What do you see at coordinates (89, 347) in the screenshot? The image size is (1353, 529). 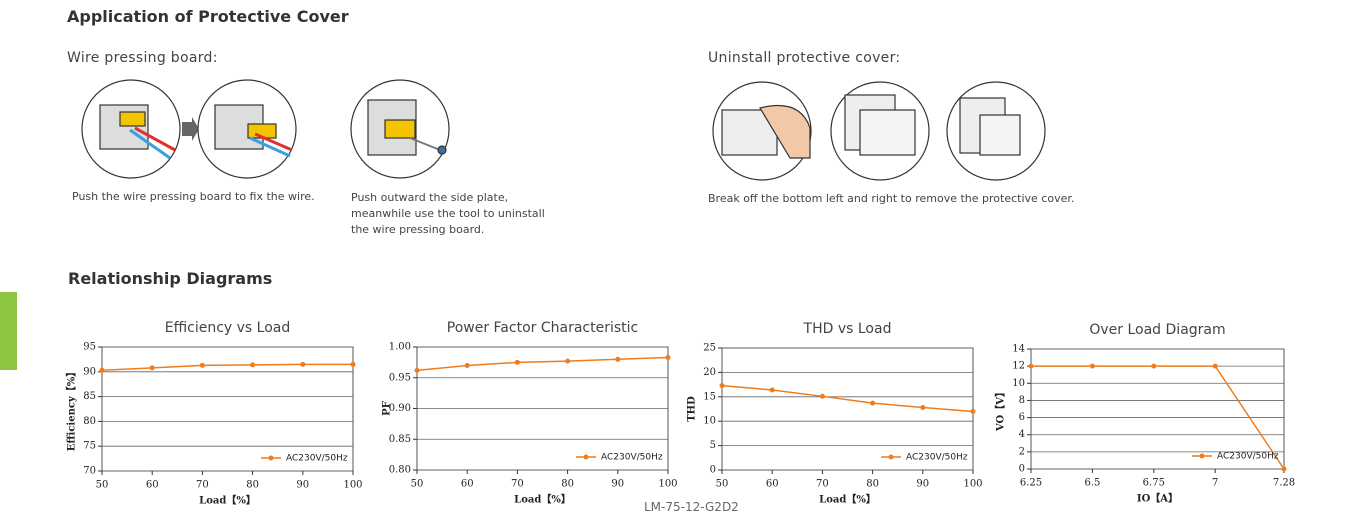 I see `y-tick-label: 95` at bounding box center [89, 347].